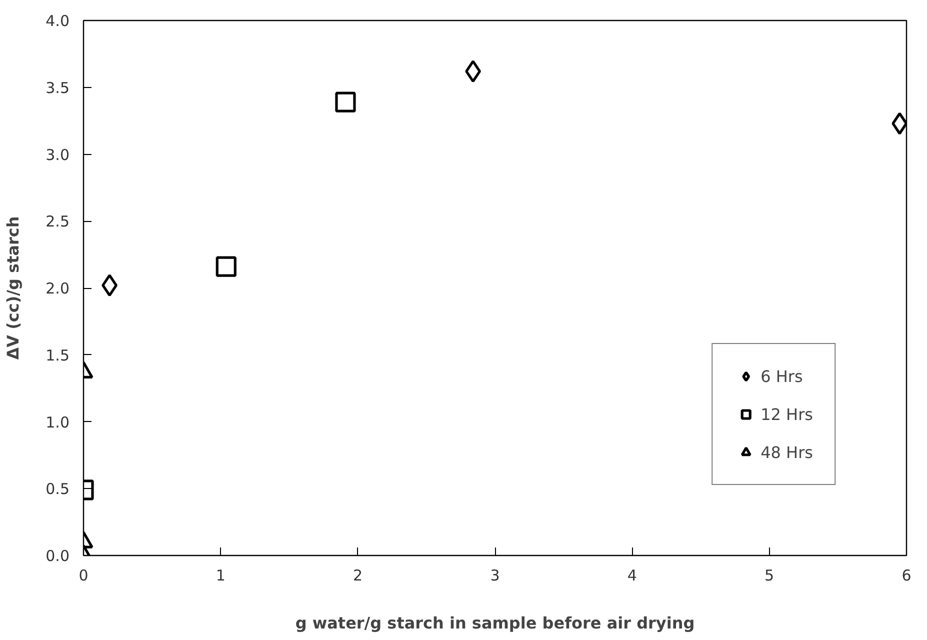 The width and height of the screenshot is (927, 640). Describe the element at coordinates (58, 289) in the screenshot. I see `y-tick-label: 2.0` at that location.